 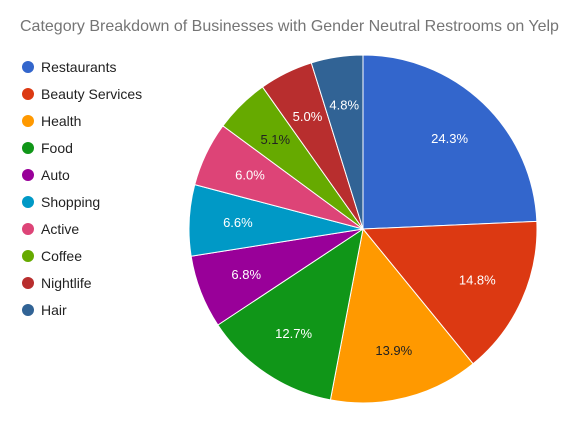 What do you see at coordinates (246, 274) in the screenshot?
I see `slice-label-auto: 6.8%` at bounding box center [246, 274].